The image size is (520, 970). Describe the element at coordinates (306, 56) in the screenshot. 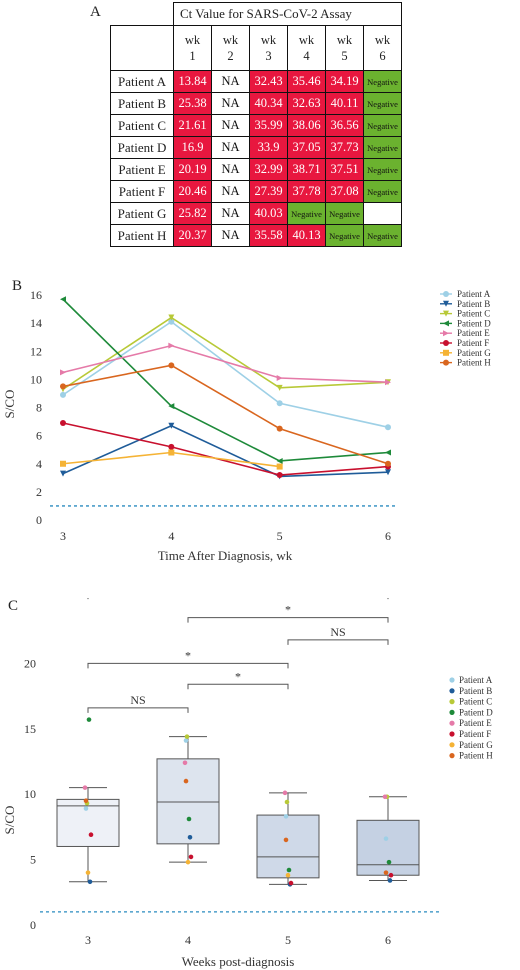

I see `week-header-number: 4` at that location.